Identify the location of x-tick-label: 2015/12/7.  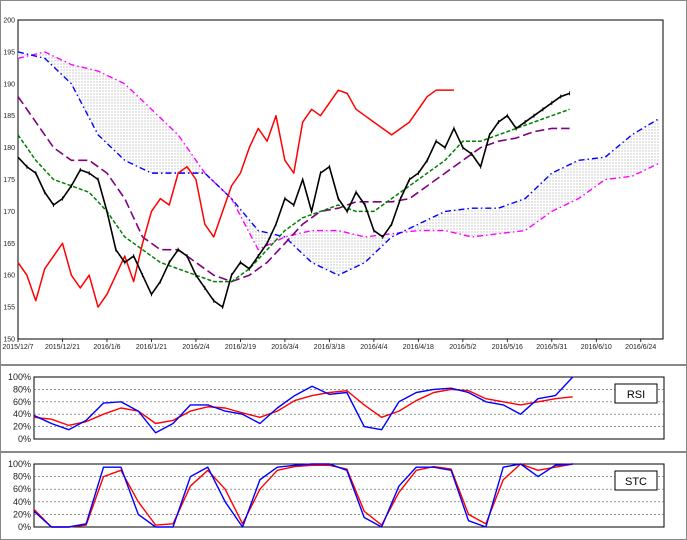
(17, 347).